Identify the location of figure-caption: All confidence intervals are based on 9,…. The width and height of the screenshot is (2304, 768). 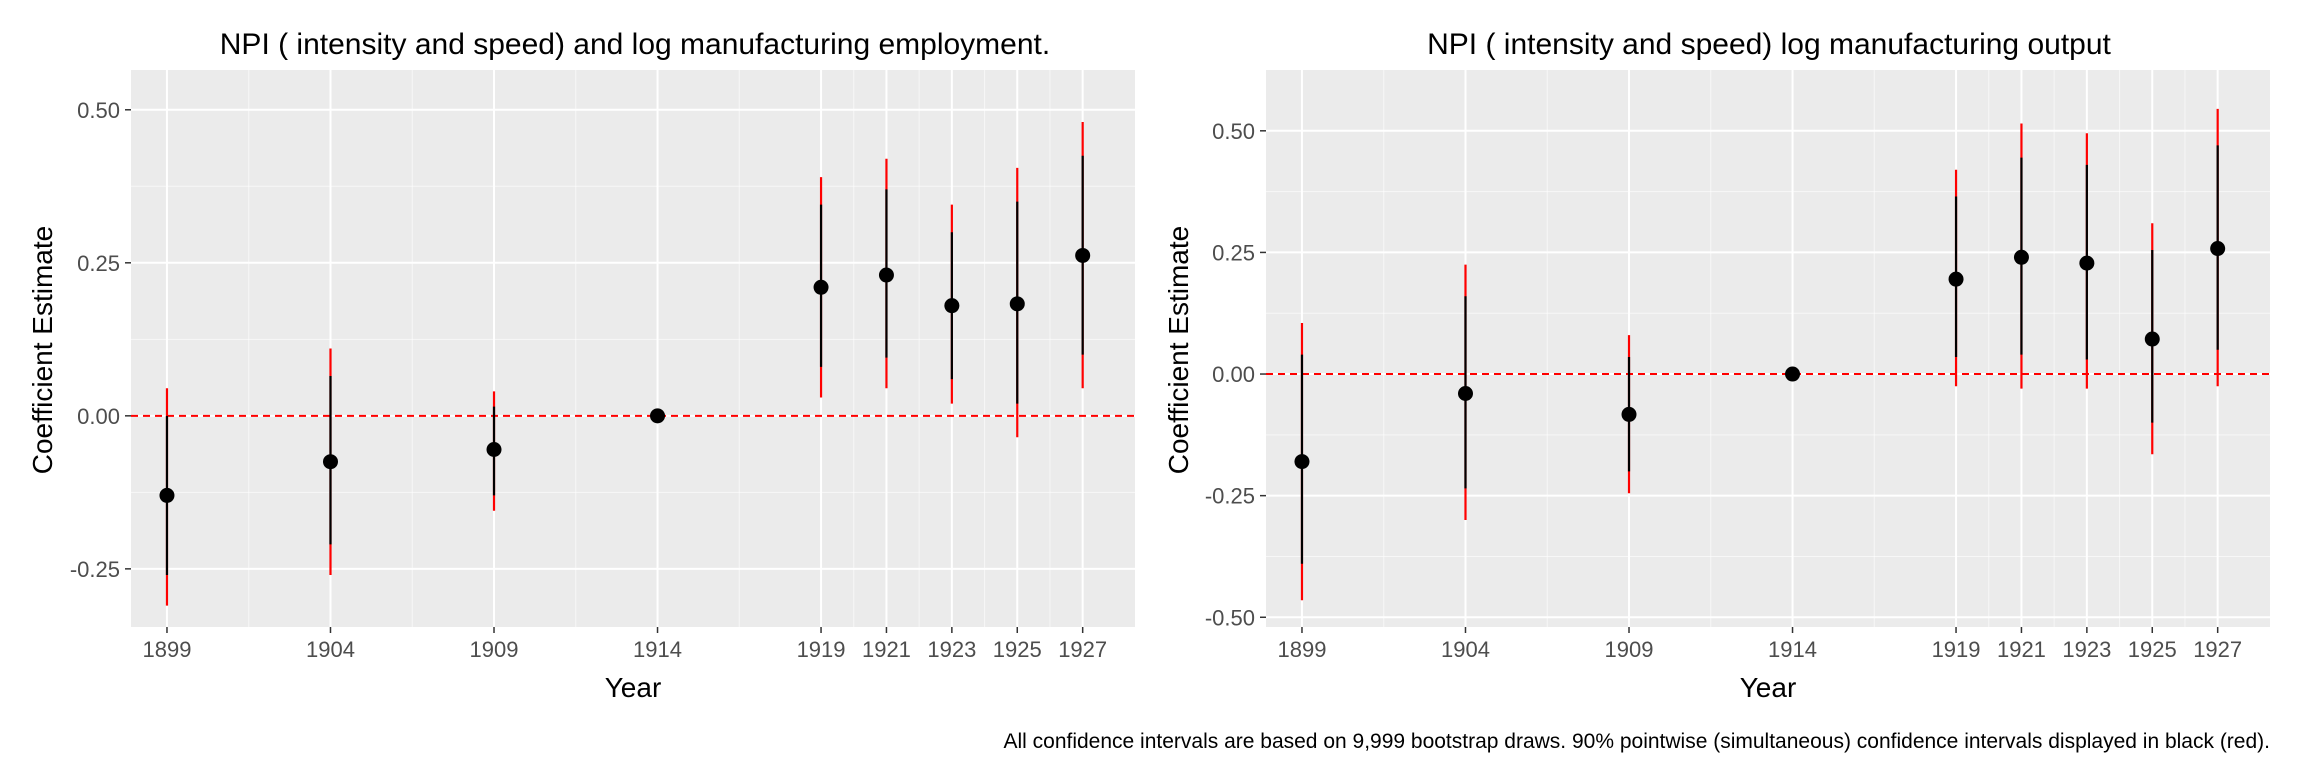
(1636, 741).